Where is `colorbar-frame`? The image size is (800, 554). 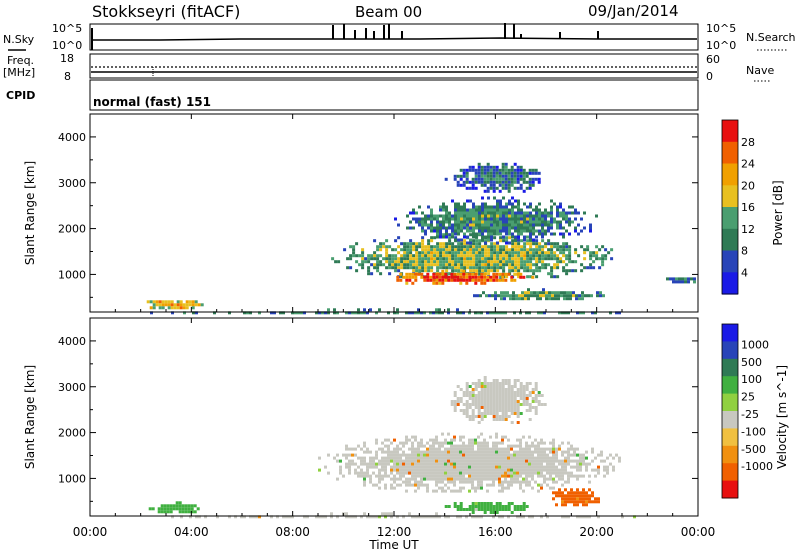
colorbar-frame is located at coordinates (730, 411).